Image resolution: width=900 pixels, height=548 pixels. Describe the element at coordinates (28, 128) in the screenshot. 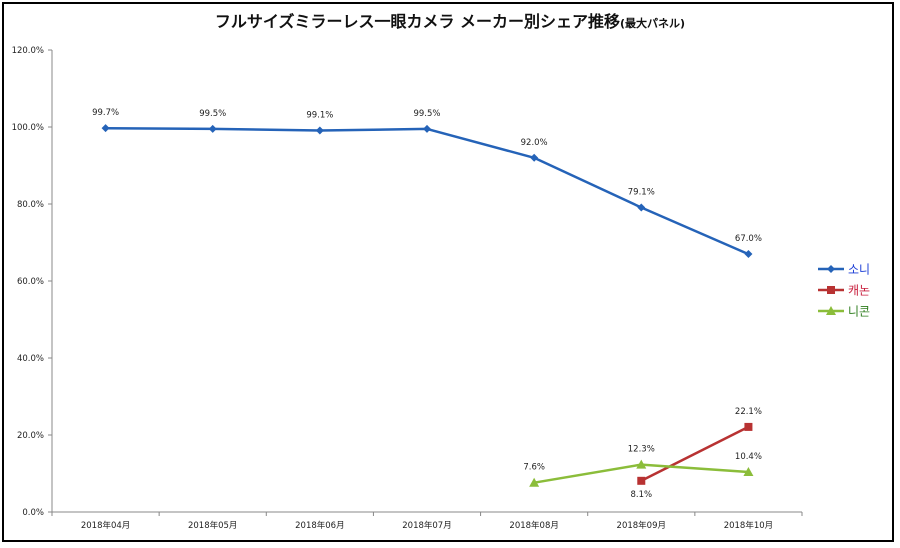

I see `y-tick-label: 100.0%` at that location.